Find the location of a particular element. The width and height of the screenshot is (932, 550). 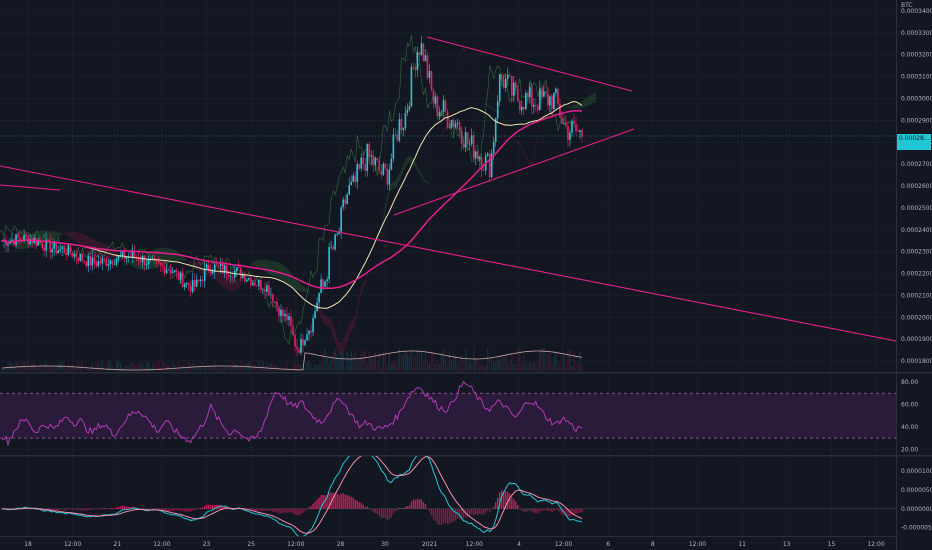

time-tick-label: 13 is located at coordinates (787, 544).